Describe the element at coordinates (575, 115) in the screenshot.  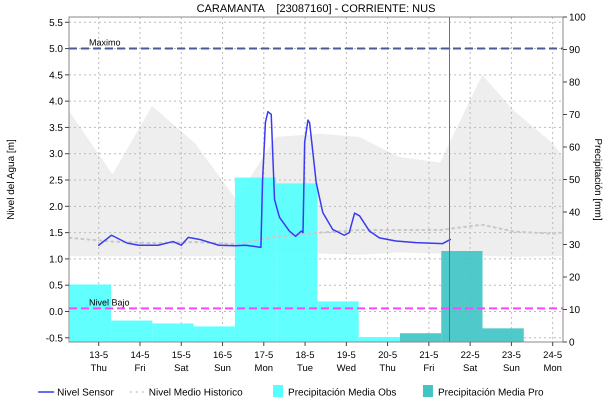
I see `y2-tick-label: 70` at that location.